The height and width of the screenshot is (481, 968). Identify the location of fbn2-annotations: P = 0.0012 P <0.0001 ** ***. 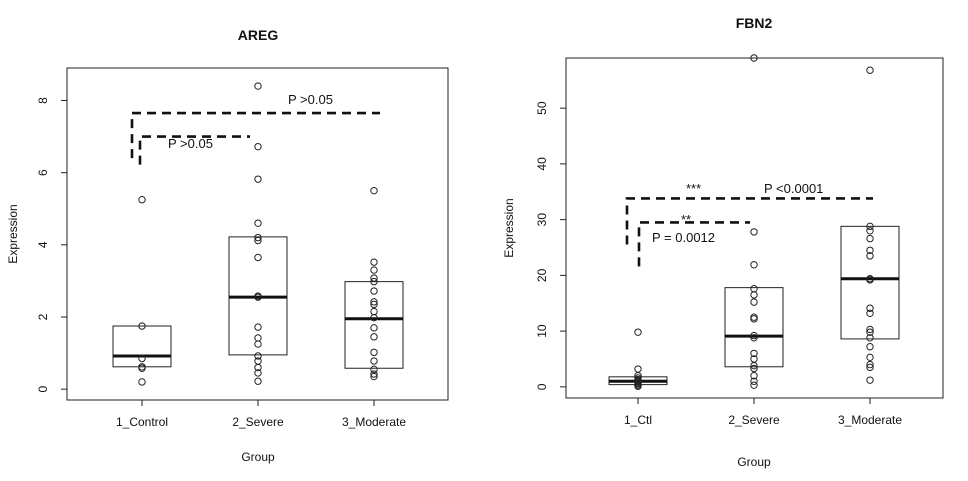
(737, 213).